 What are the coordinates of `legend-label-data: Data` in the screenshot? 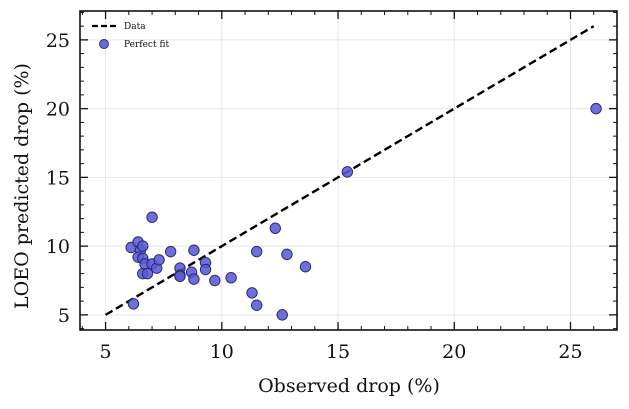 It's located at (135, 27).